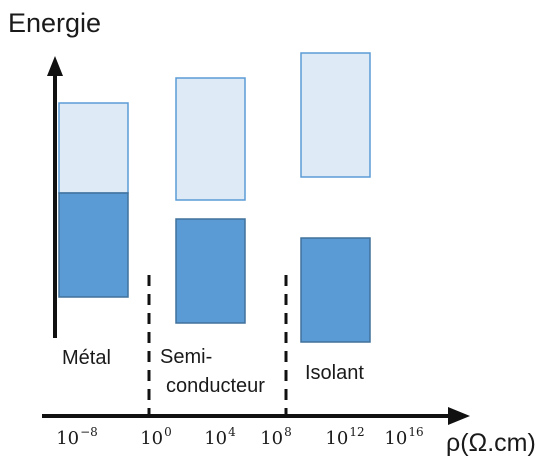  I want to click on resistivity-axis-arrowhead, so click(459, 416).